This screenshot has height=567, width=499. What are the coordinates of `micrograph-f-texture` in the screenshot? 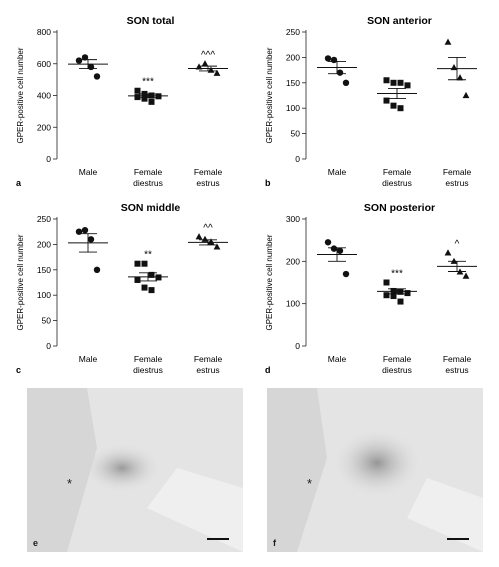 It's located at (375, 470).